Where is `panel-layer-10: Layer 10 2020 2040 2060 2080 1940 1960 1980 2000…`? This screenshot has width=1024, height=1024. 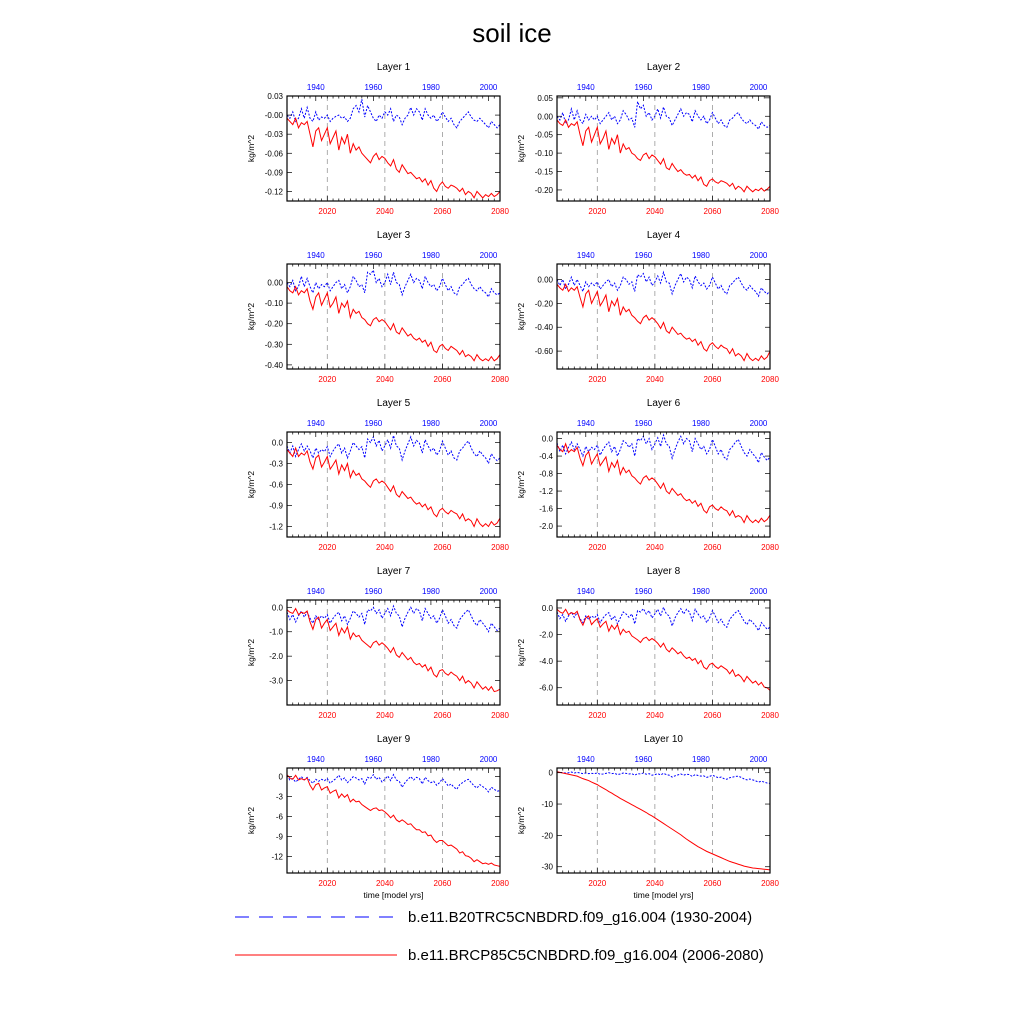 panel-layer-10: Layer 10 2020 2040 2060 2080 1940 1960 1980 2000… is located at coordinates (647, 817).